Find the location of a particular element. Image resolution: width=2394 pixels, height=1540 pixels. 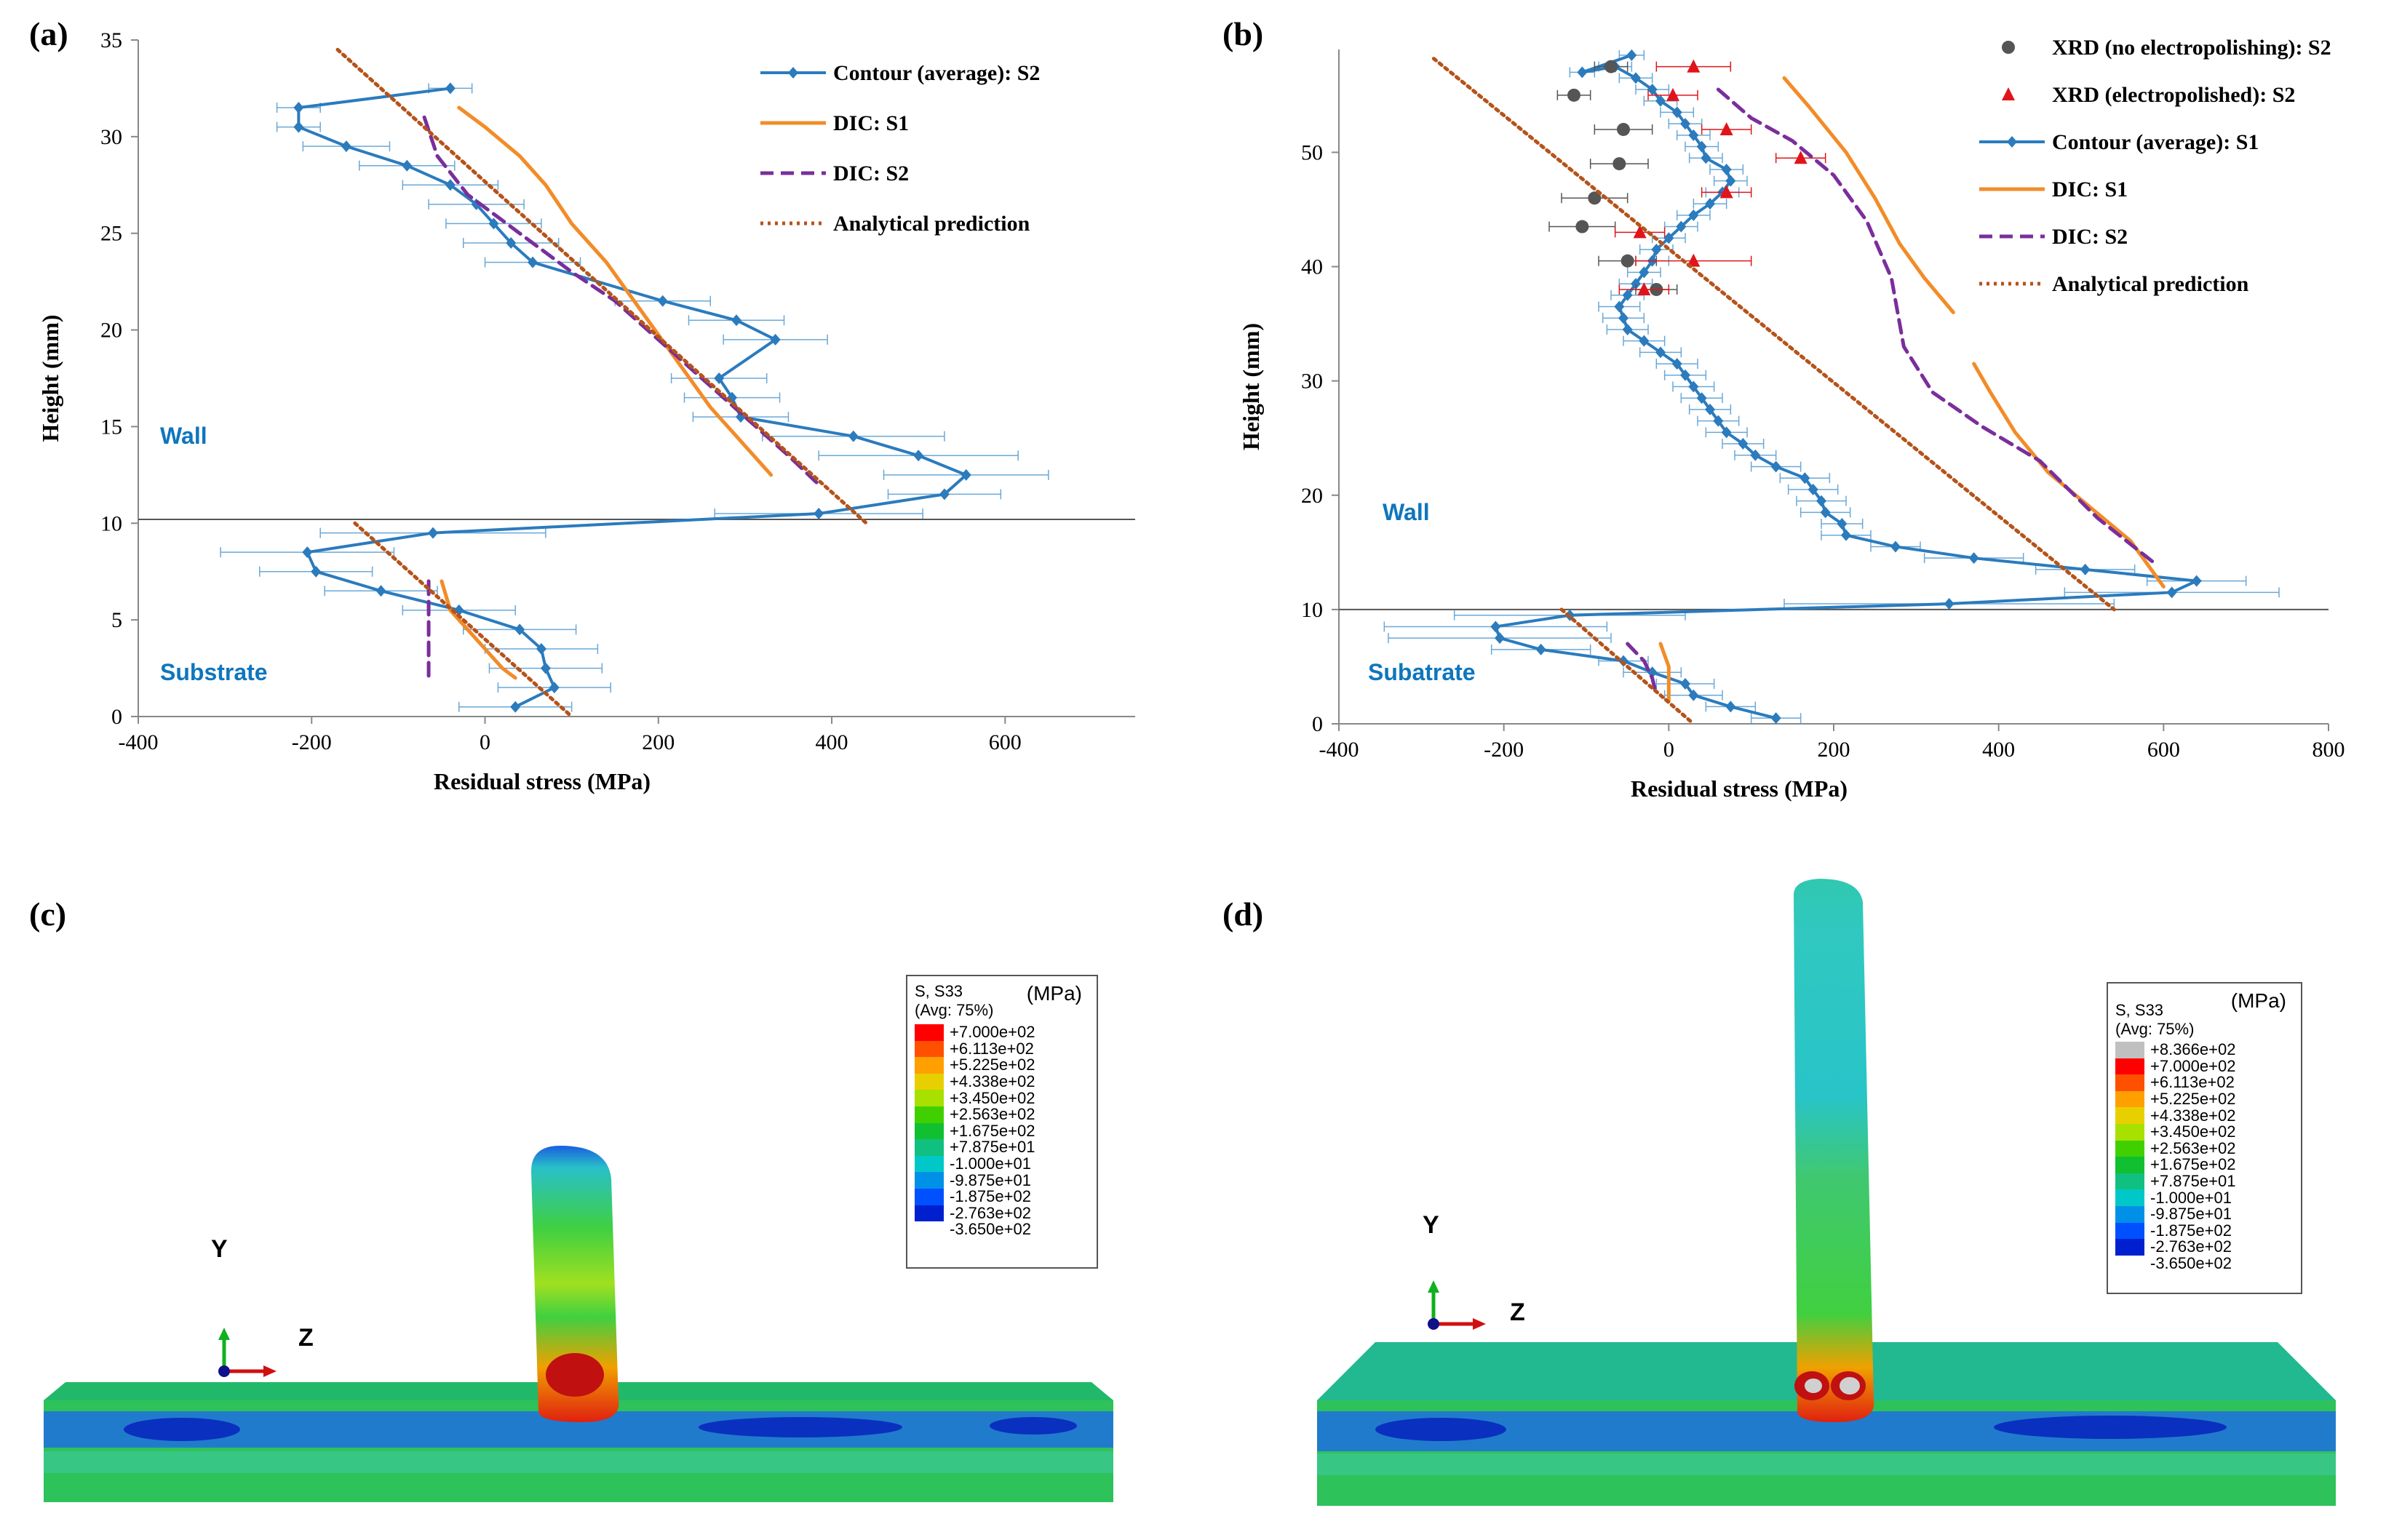

legend-level-value: +5.225e+02 is located at coordinates (992, 1065).